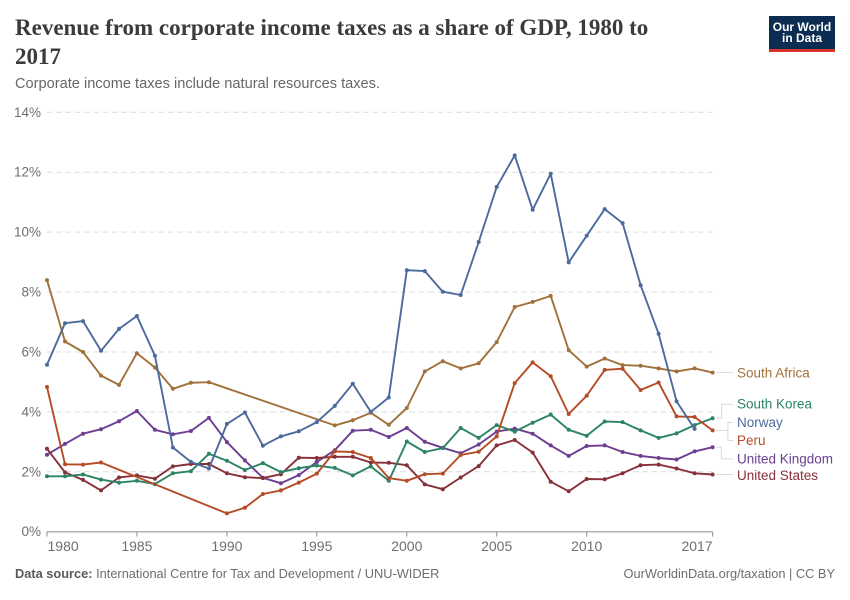 The width and height of the screenshot is (850, 600). Describe the element at coordinates (27, 172) in the screenshot. I see `svg-text: 12%` at that location.